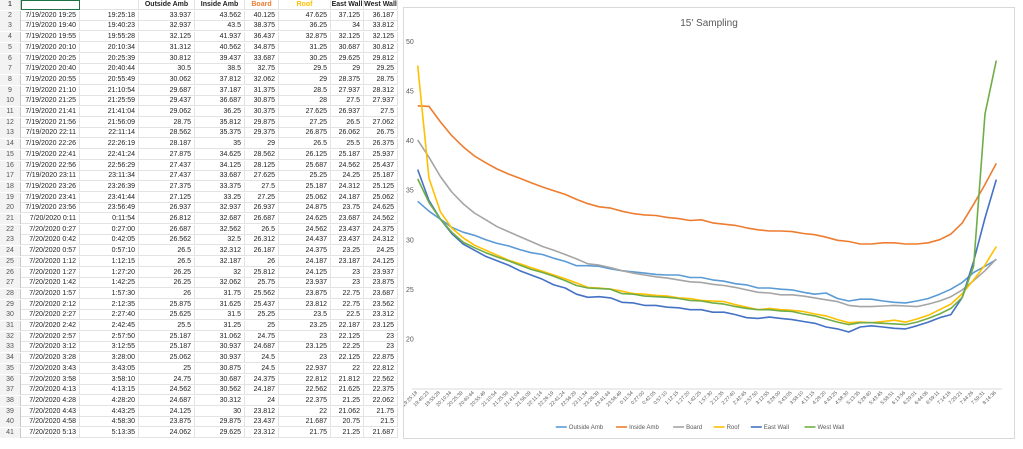  I want to click on table-cell: 7/19/2020 23:26, so click(50, 186).